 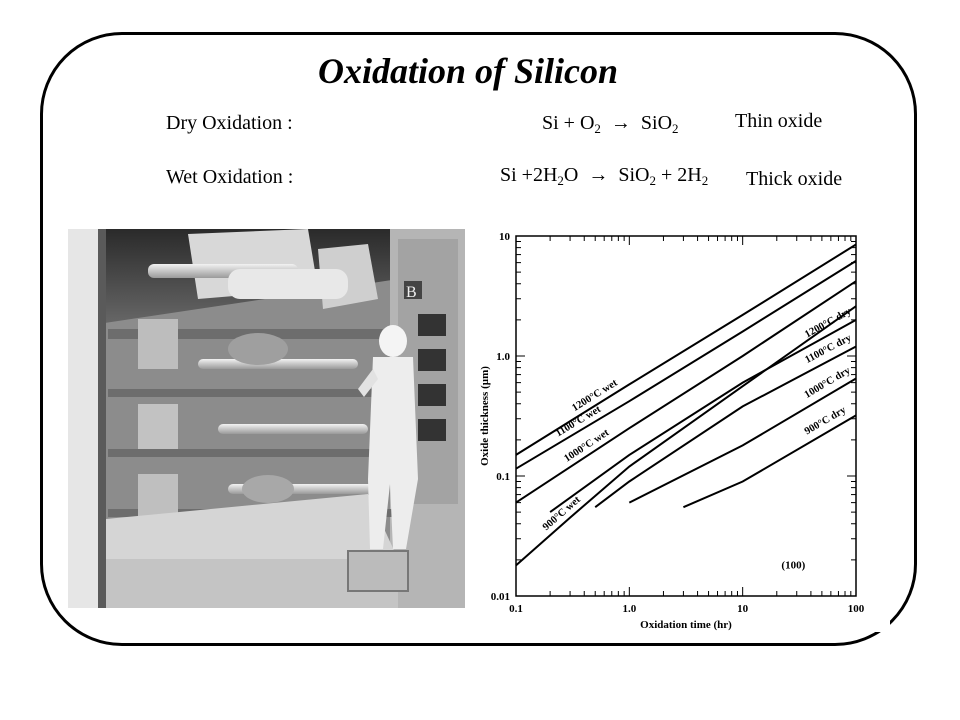 What do you see at coordinates (629, 609) in the screenshot?
I see `x-tick-label: 1.0` at bounding box center [629, 609].